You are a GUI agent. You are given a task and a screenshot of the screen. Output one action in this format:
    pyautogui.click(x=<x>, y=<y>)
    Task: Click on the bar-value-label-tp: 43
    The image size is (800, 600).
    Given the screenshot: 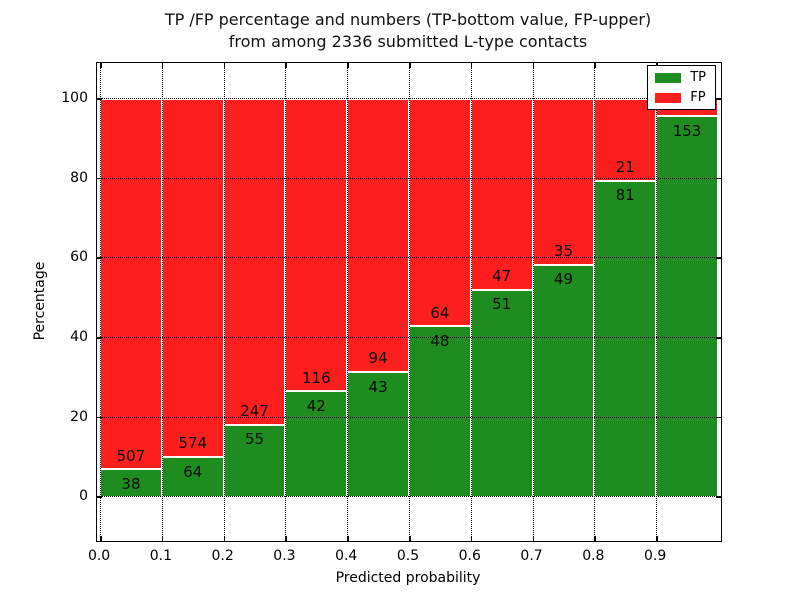 What is the action you would take?
    pyautogui.click(x=378, y=386)
    